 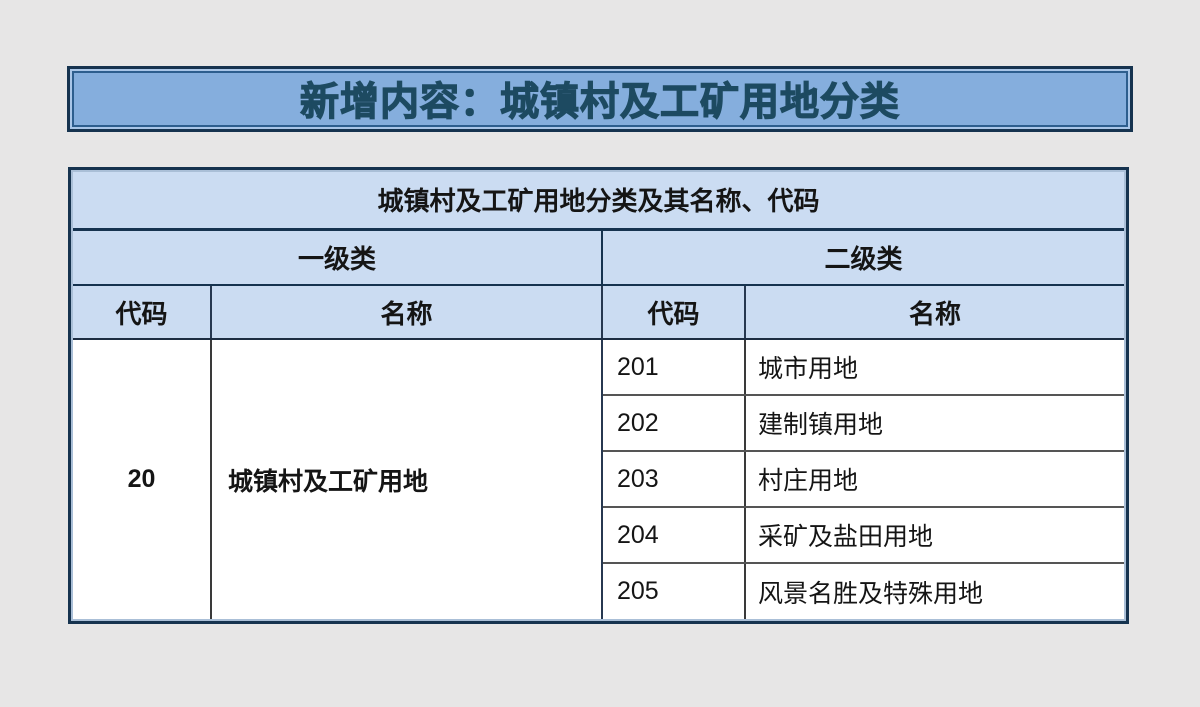 I want to click on level2-name-cell: 风景名胜及特殊用地, so click(x=934, y=591).